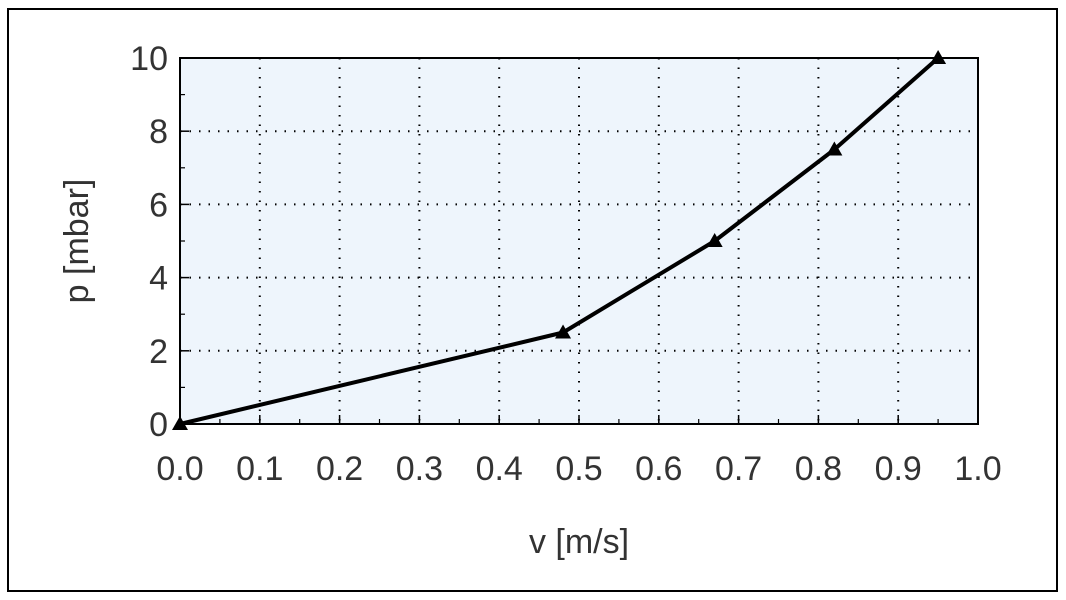 The height and width of the screenshot is (600, 1066). What do you see at coordinates (898, 469) in the screenshot?
I see `x-tick-label: 0.9` at bounding box center [898, 469].